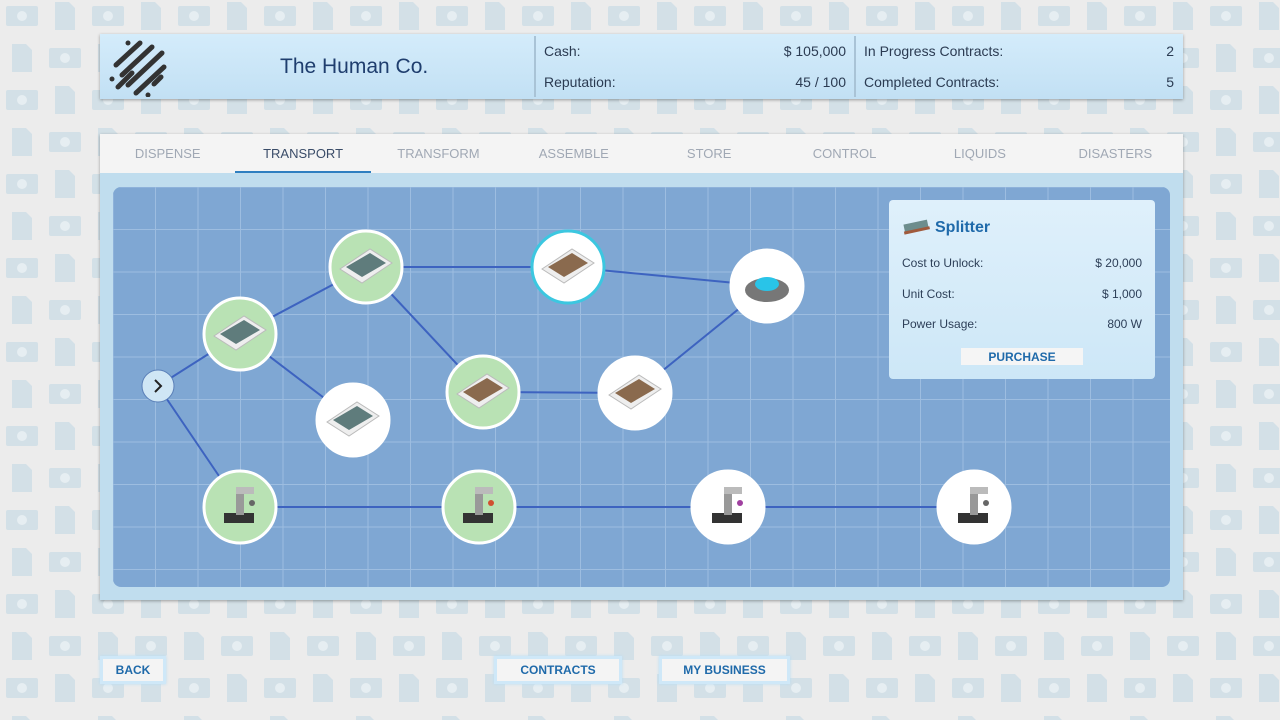  I want to click on reputation-stat: Reputation: 45 / 100, so click(695, 82).